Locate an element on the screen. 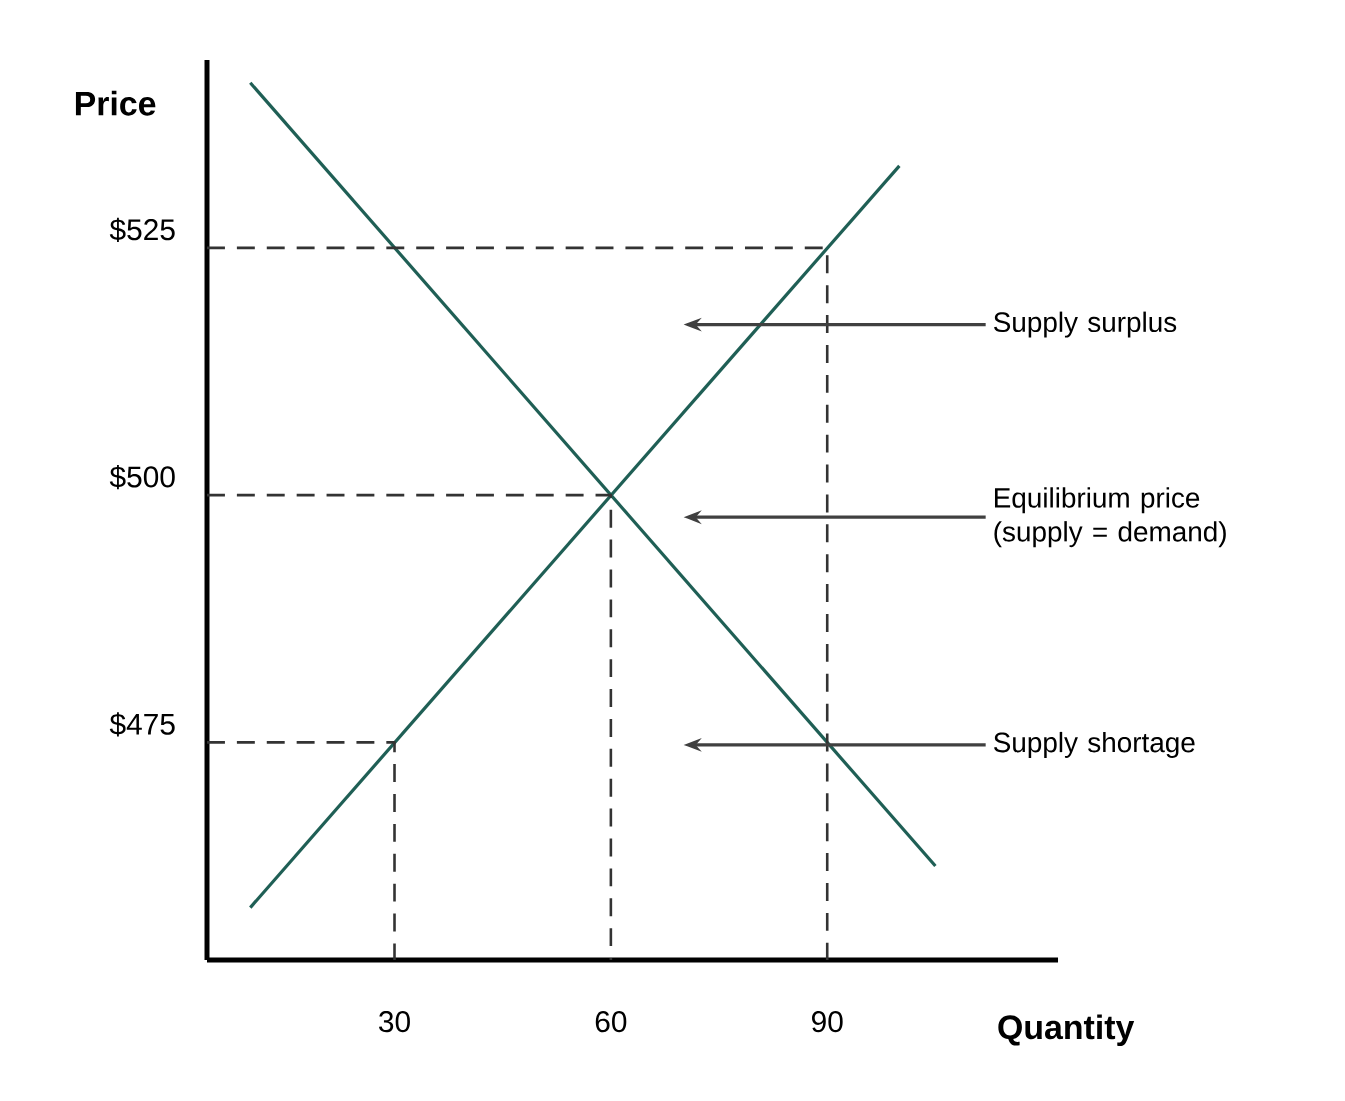 Image resolution: width=1345 pixels, height=1101 pixels. annotation: Supply shortage is located at coordinates (1094, 744).